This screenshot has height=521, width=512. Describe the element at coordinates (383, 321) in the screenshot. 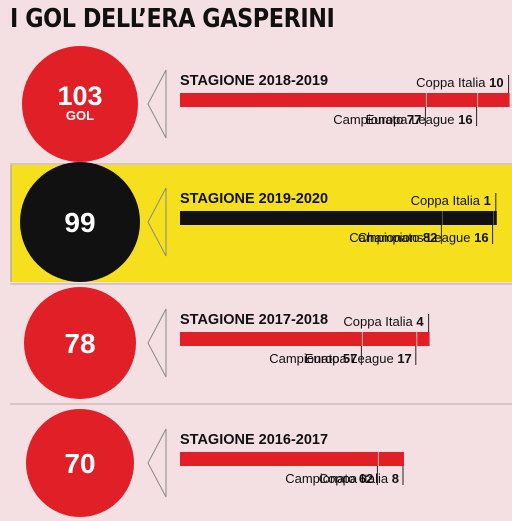

I see `segment-label: Coppa Italia 4` at that location.